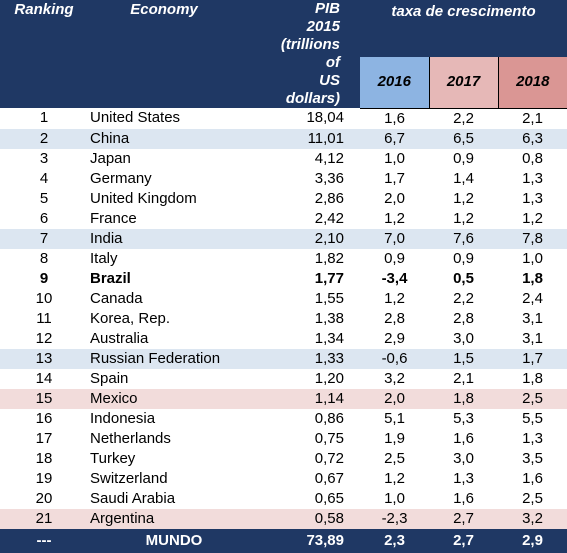 This screenshot has height=553, width=567. What do you see at coordinates (329, 218) in the screenshot?
I see `pib-cell: 2,42` at bounding box center [329, 218].